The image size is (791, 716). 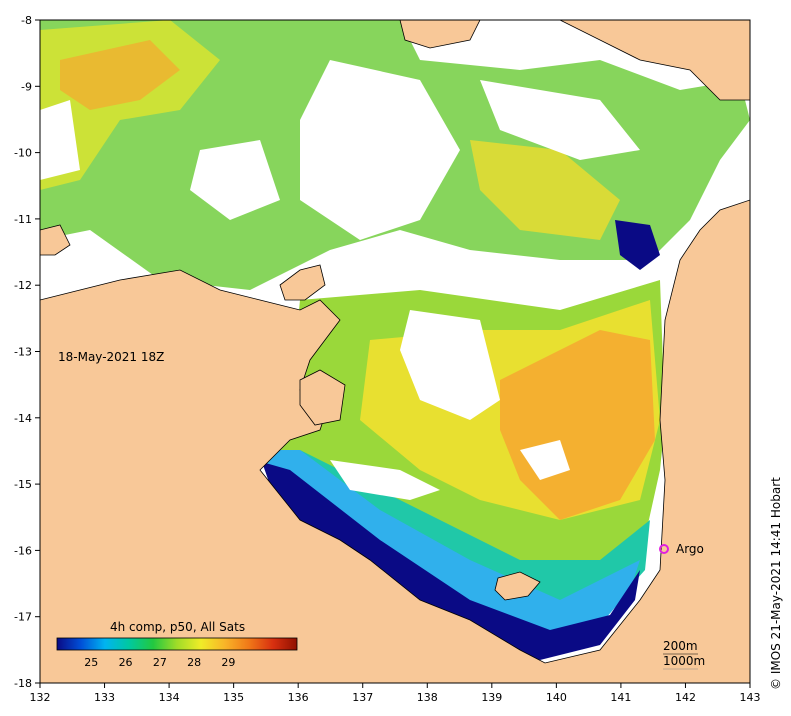 What do you see at coordinates (491, 697) in the screenshot?
I see `x-tick-label: 139` at bounding box center [491, 697].